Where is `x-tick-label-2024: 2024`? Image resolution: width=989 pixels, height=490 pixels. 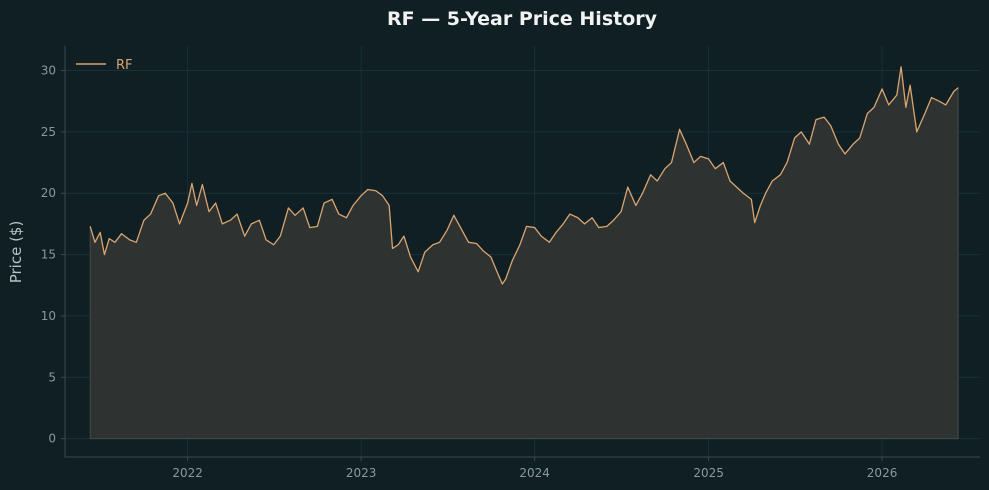 x-tick-label-2024: 2024 is located at coordinates (534, 473).